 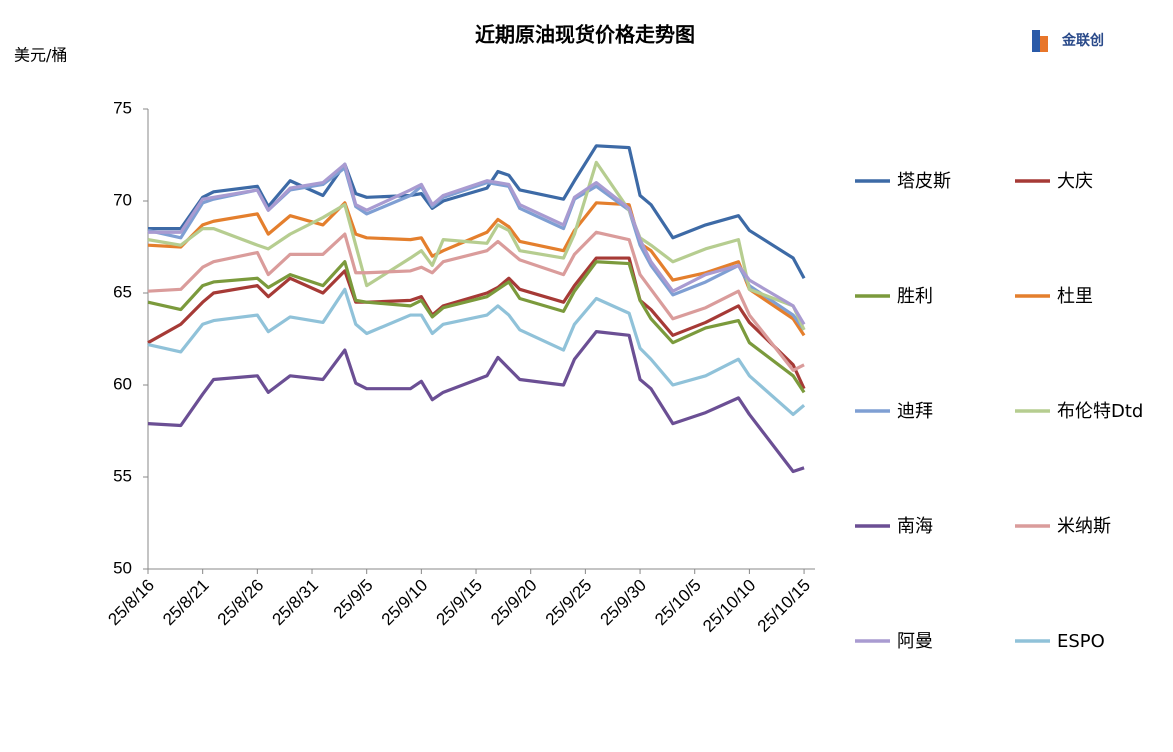 I want to click on logo-text: 金联创, so click(x=1082, y=40).